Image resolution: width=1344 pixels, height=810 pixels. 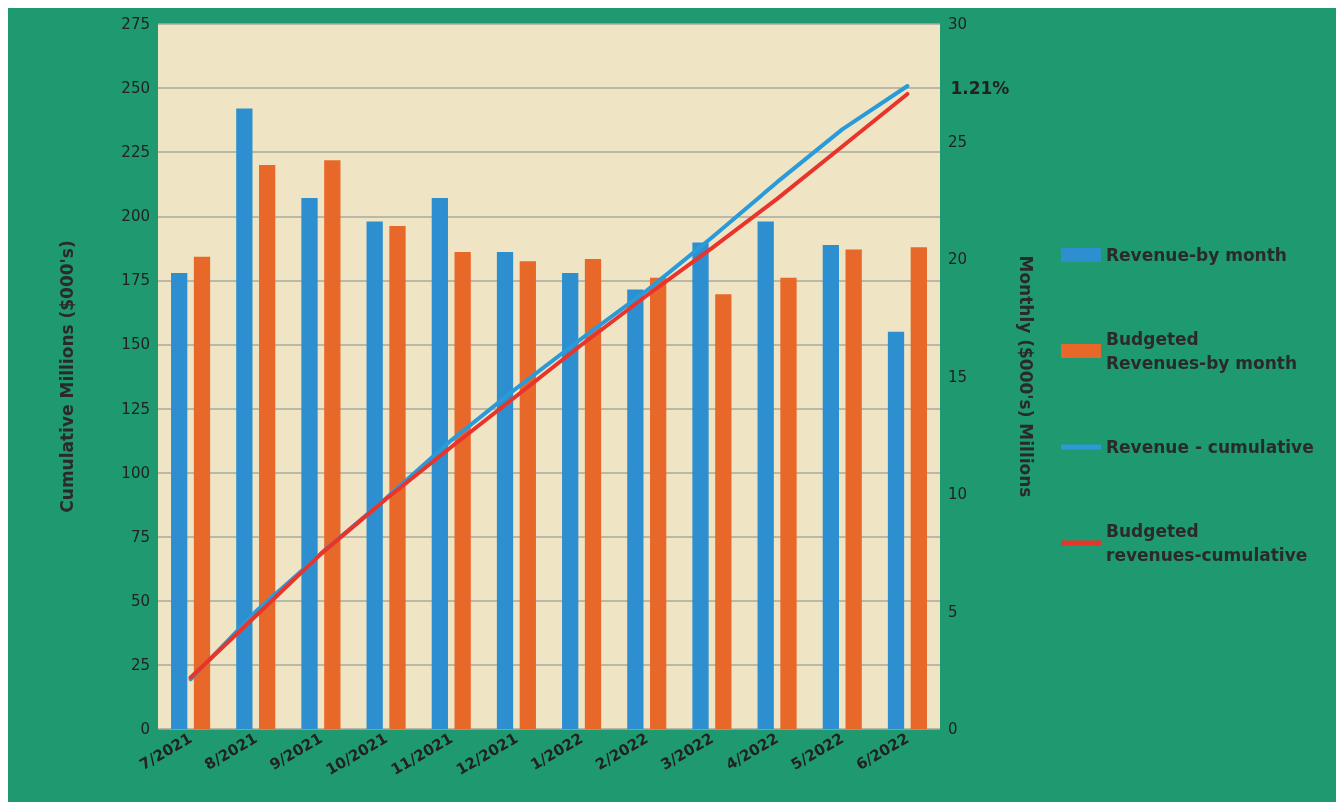 What do you see at coordinates (135, 344) in the screenshot?
I see `y-tick-label: 150` at bounding box center [135, 344].